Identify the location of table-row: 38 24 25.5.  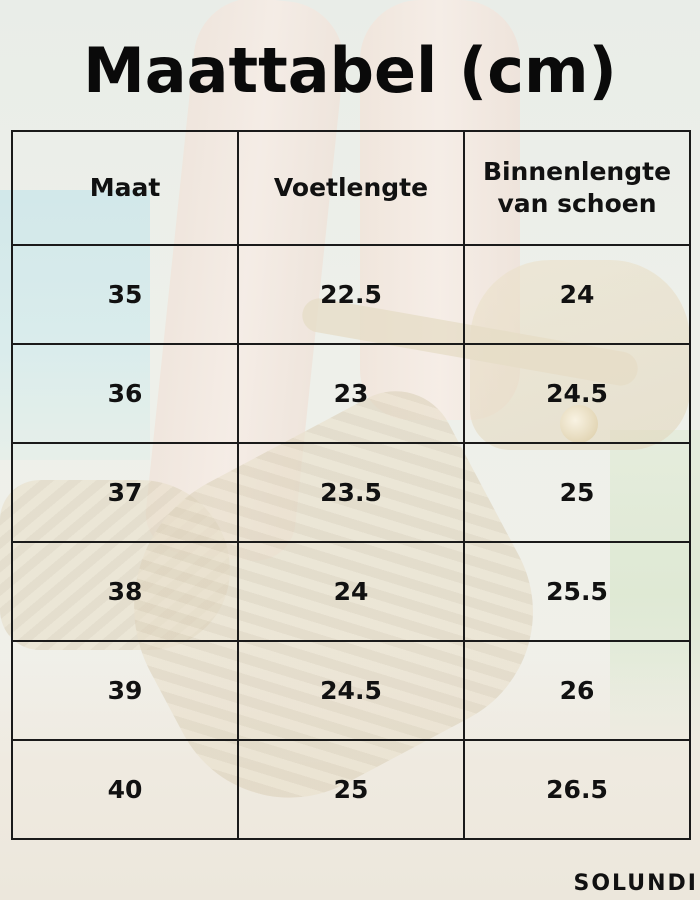
(351, 591).